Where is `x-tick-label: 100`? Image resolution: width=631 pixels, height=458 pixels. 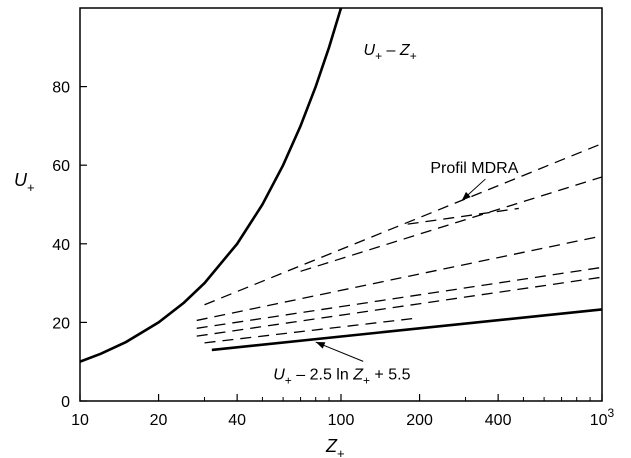 x-tick-label: 100 is located at coordinates (341, 420).